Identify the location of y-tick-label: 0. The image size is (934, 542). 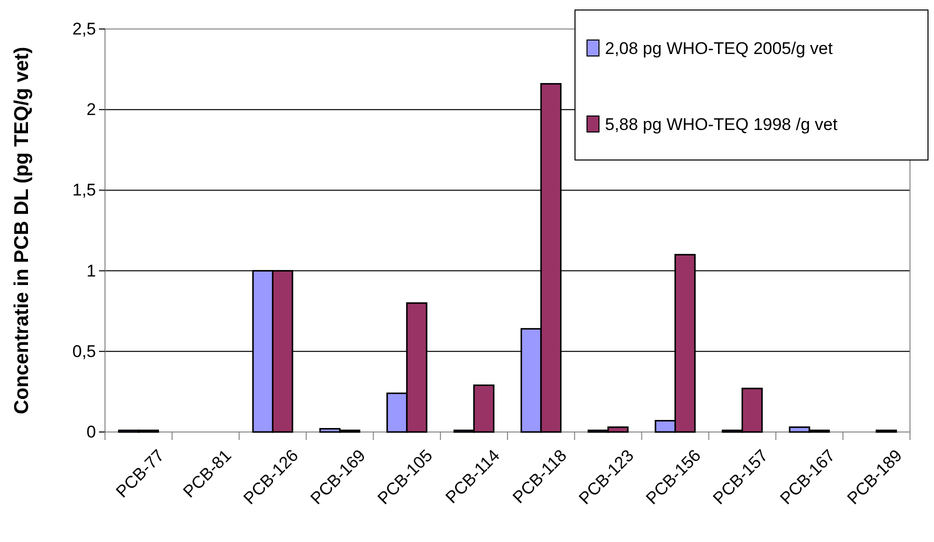
(91, 432).